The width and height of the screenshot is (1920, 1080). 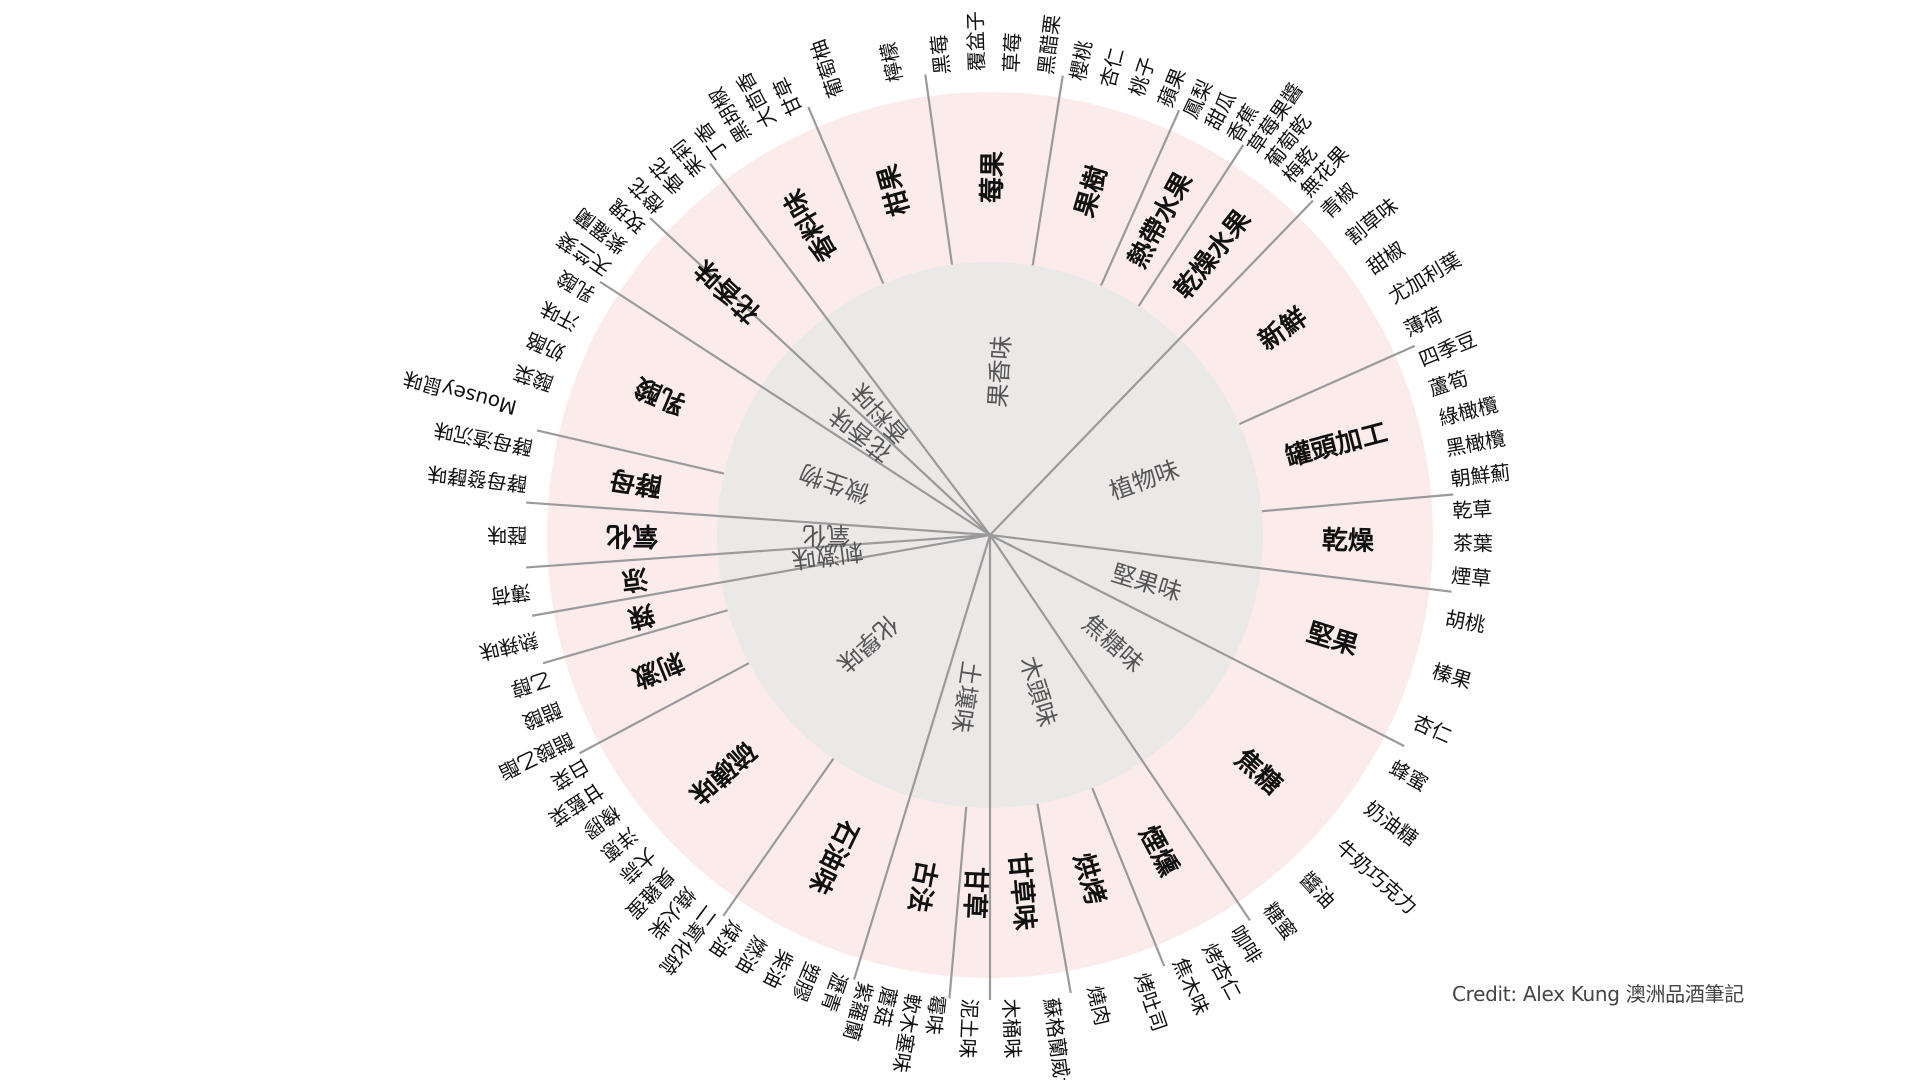 I want to click on descriptor-label: 烤吐司, so click(x=1151, y=1002).